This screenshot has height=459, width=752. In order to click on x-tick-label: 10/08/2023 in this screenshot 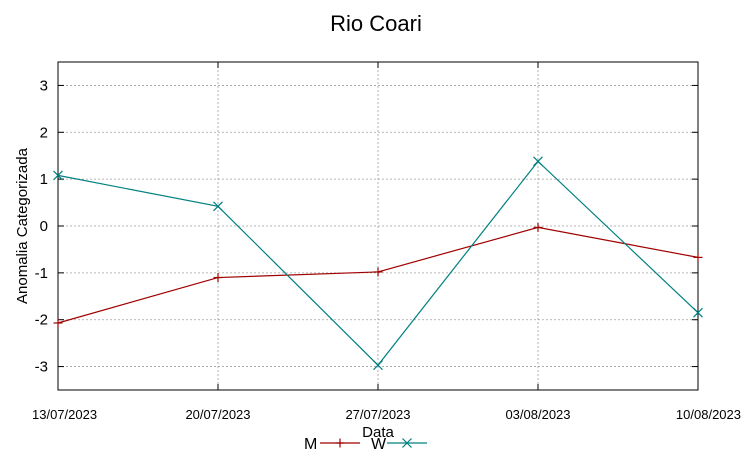, I will do `click(708, 414)`.